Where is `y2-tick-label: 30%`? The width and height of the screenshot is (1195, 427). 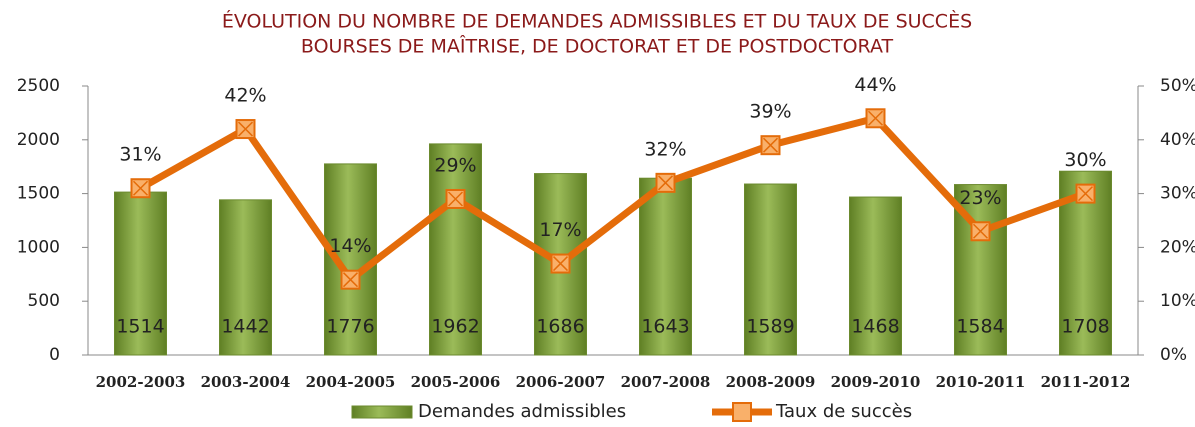 y2-tick-label: 30% is located at coordinates (1177, 194).